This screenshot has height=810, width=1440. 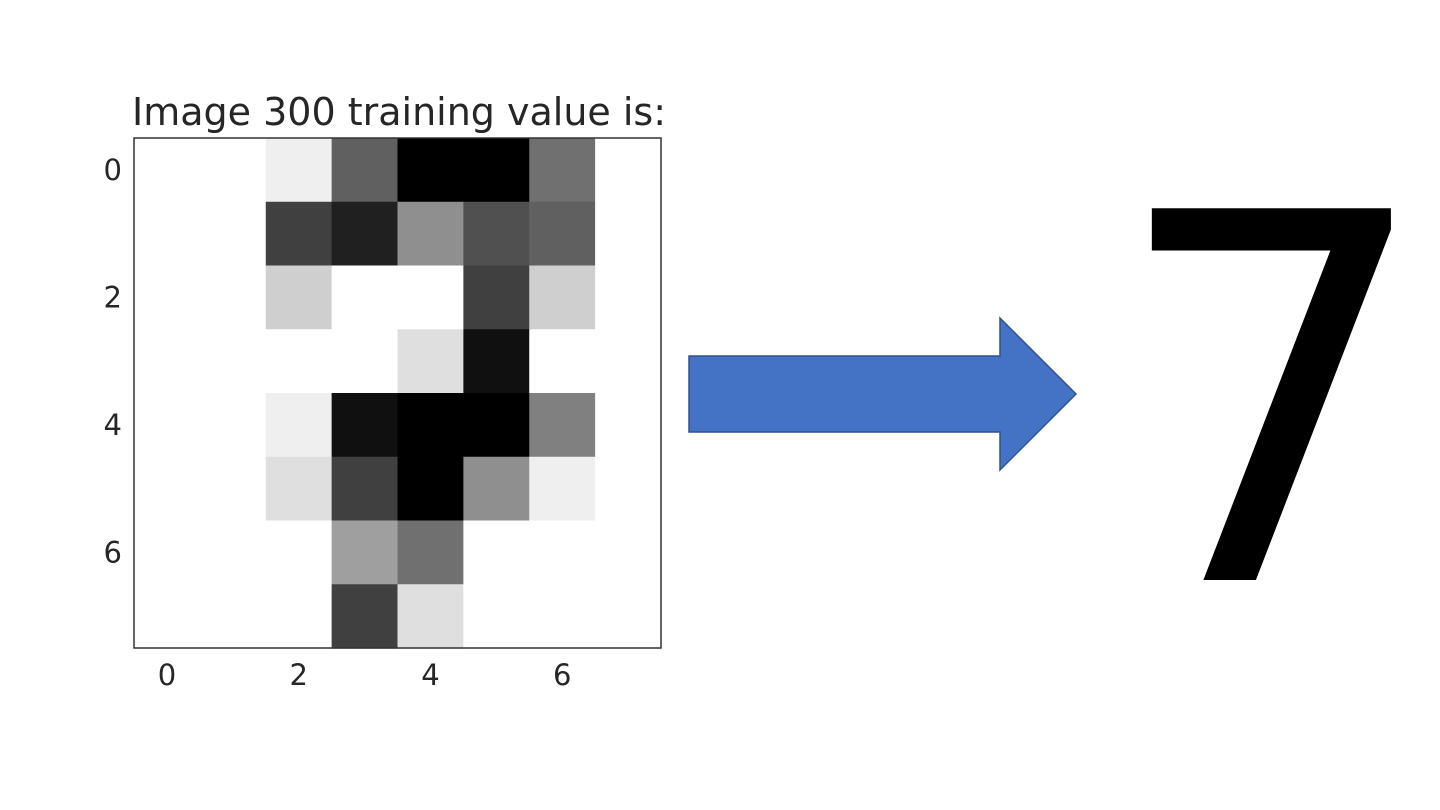 What do you see at coordinates (430, 675) in the screenshot?
I see `x-tick-label: 4` at bounding box center [430, 675].